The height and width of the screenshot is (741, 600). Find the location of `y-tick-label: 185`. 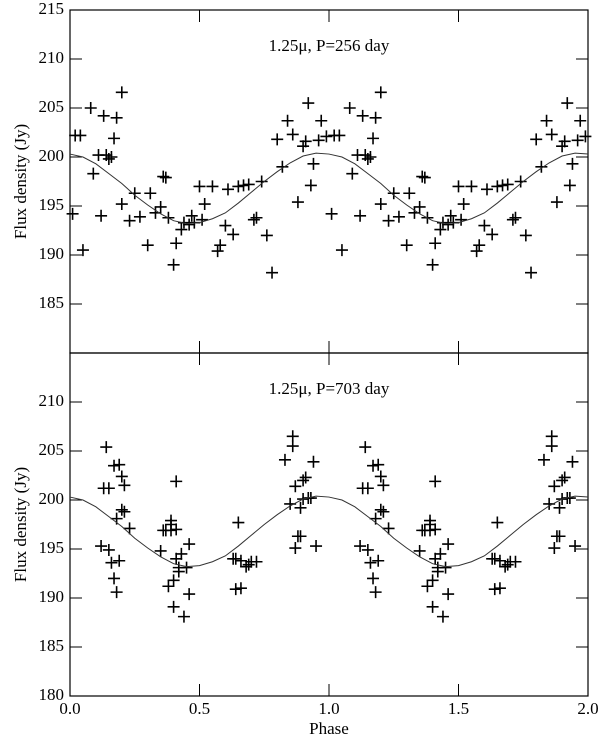

y-tick-label: 185 is located at coordinates (52, 645).